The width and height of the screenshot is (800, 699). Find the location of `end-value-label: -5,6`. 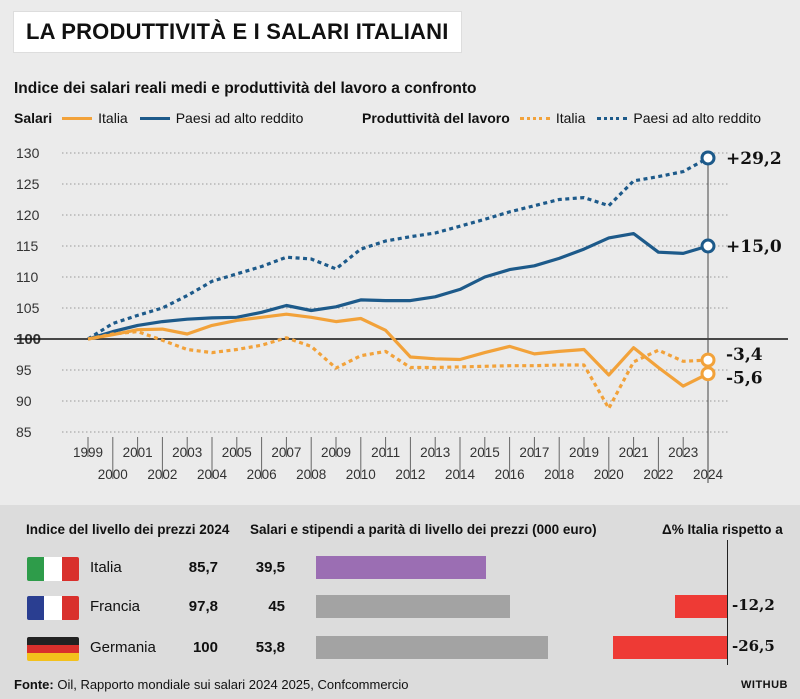

end-value-label: -5,6 is located at coordinates (744, 379).